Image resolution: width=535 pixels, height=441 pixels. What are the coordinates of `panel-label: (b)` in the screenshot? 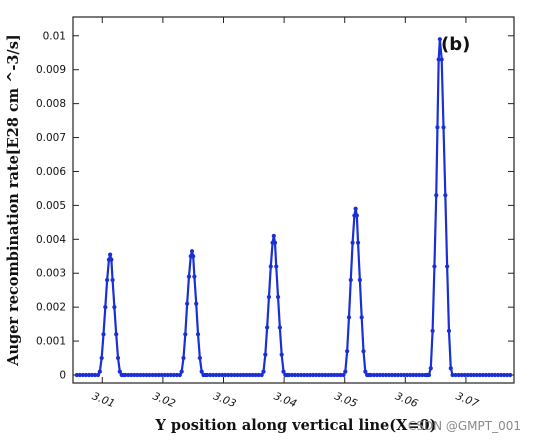 It's located at (455, 44).